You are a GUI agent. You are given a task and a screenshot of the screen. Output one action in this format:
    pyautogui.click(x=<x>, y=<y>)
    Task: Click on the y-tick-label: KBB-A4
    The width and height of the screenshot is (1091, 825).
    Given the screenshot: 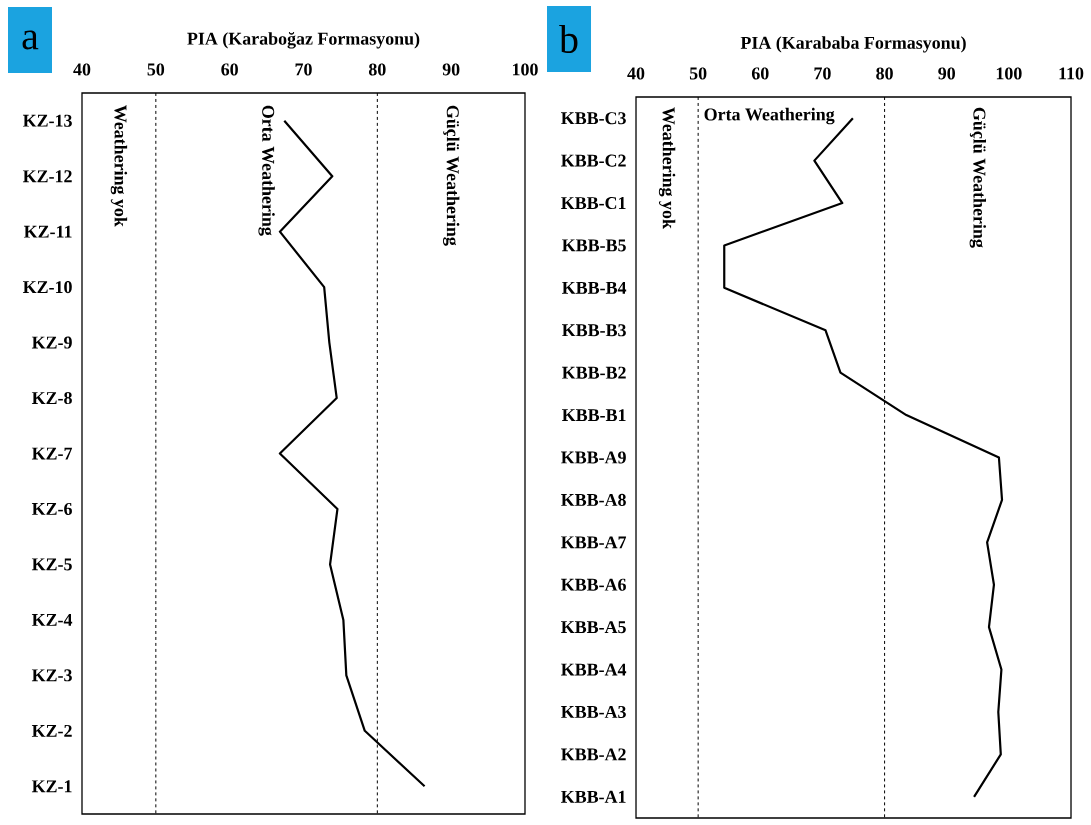 What is the action you would take?
    pyautogui.click(x=594, y=669)
    